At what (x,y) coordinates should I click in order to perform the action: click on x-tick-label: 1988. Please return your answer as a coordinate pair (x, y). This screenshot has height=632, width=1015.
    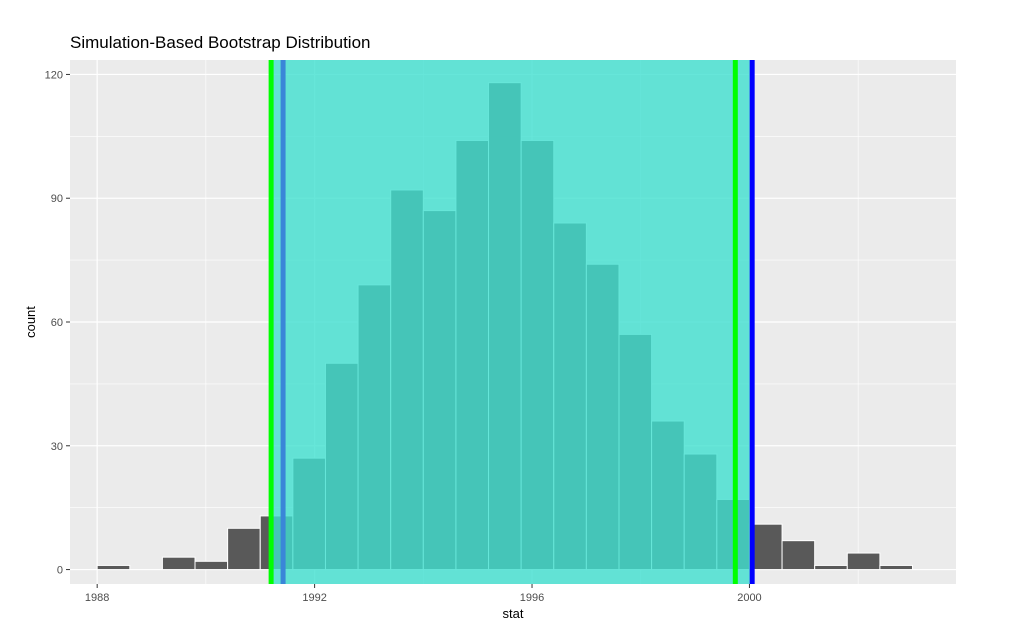
    Looking at the image, I should click on (97, 598).